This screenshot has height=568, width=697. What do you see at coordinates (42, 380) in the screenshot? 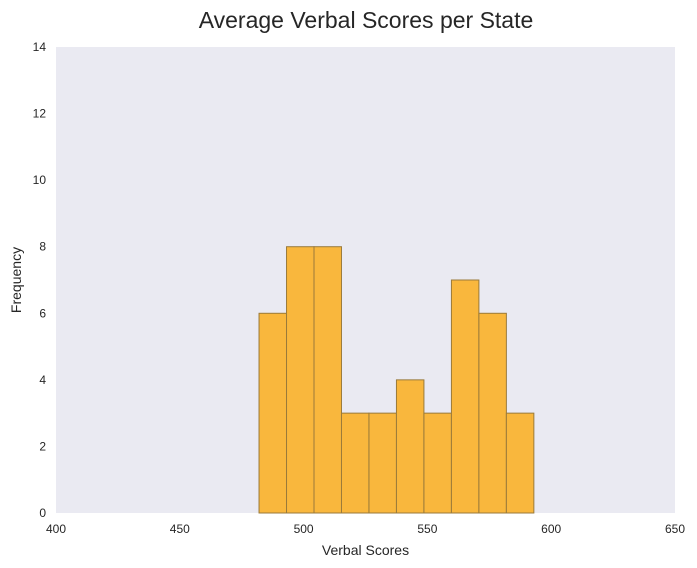
I see `y-tick-label: 4` at bounding box center [42, 380].